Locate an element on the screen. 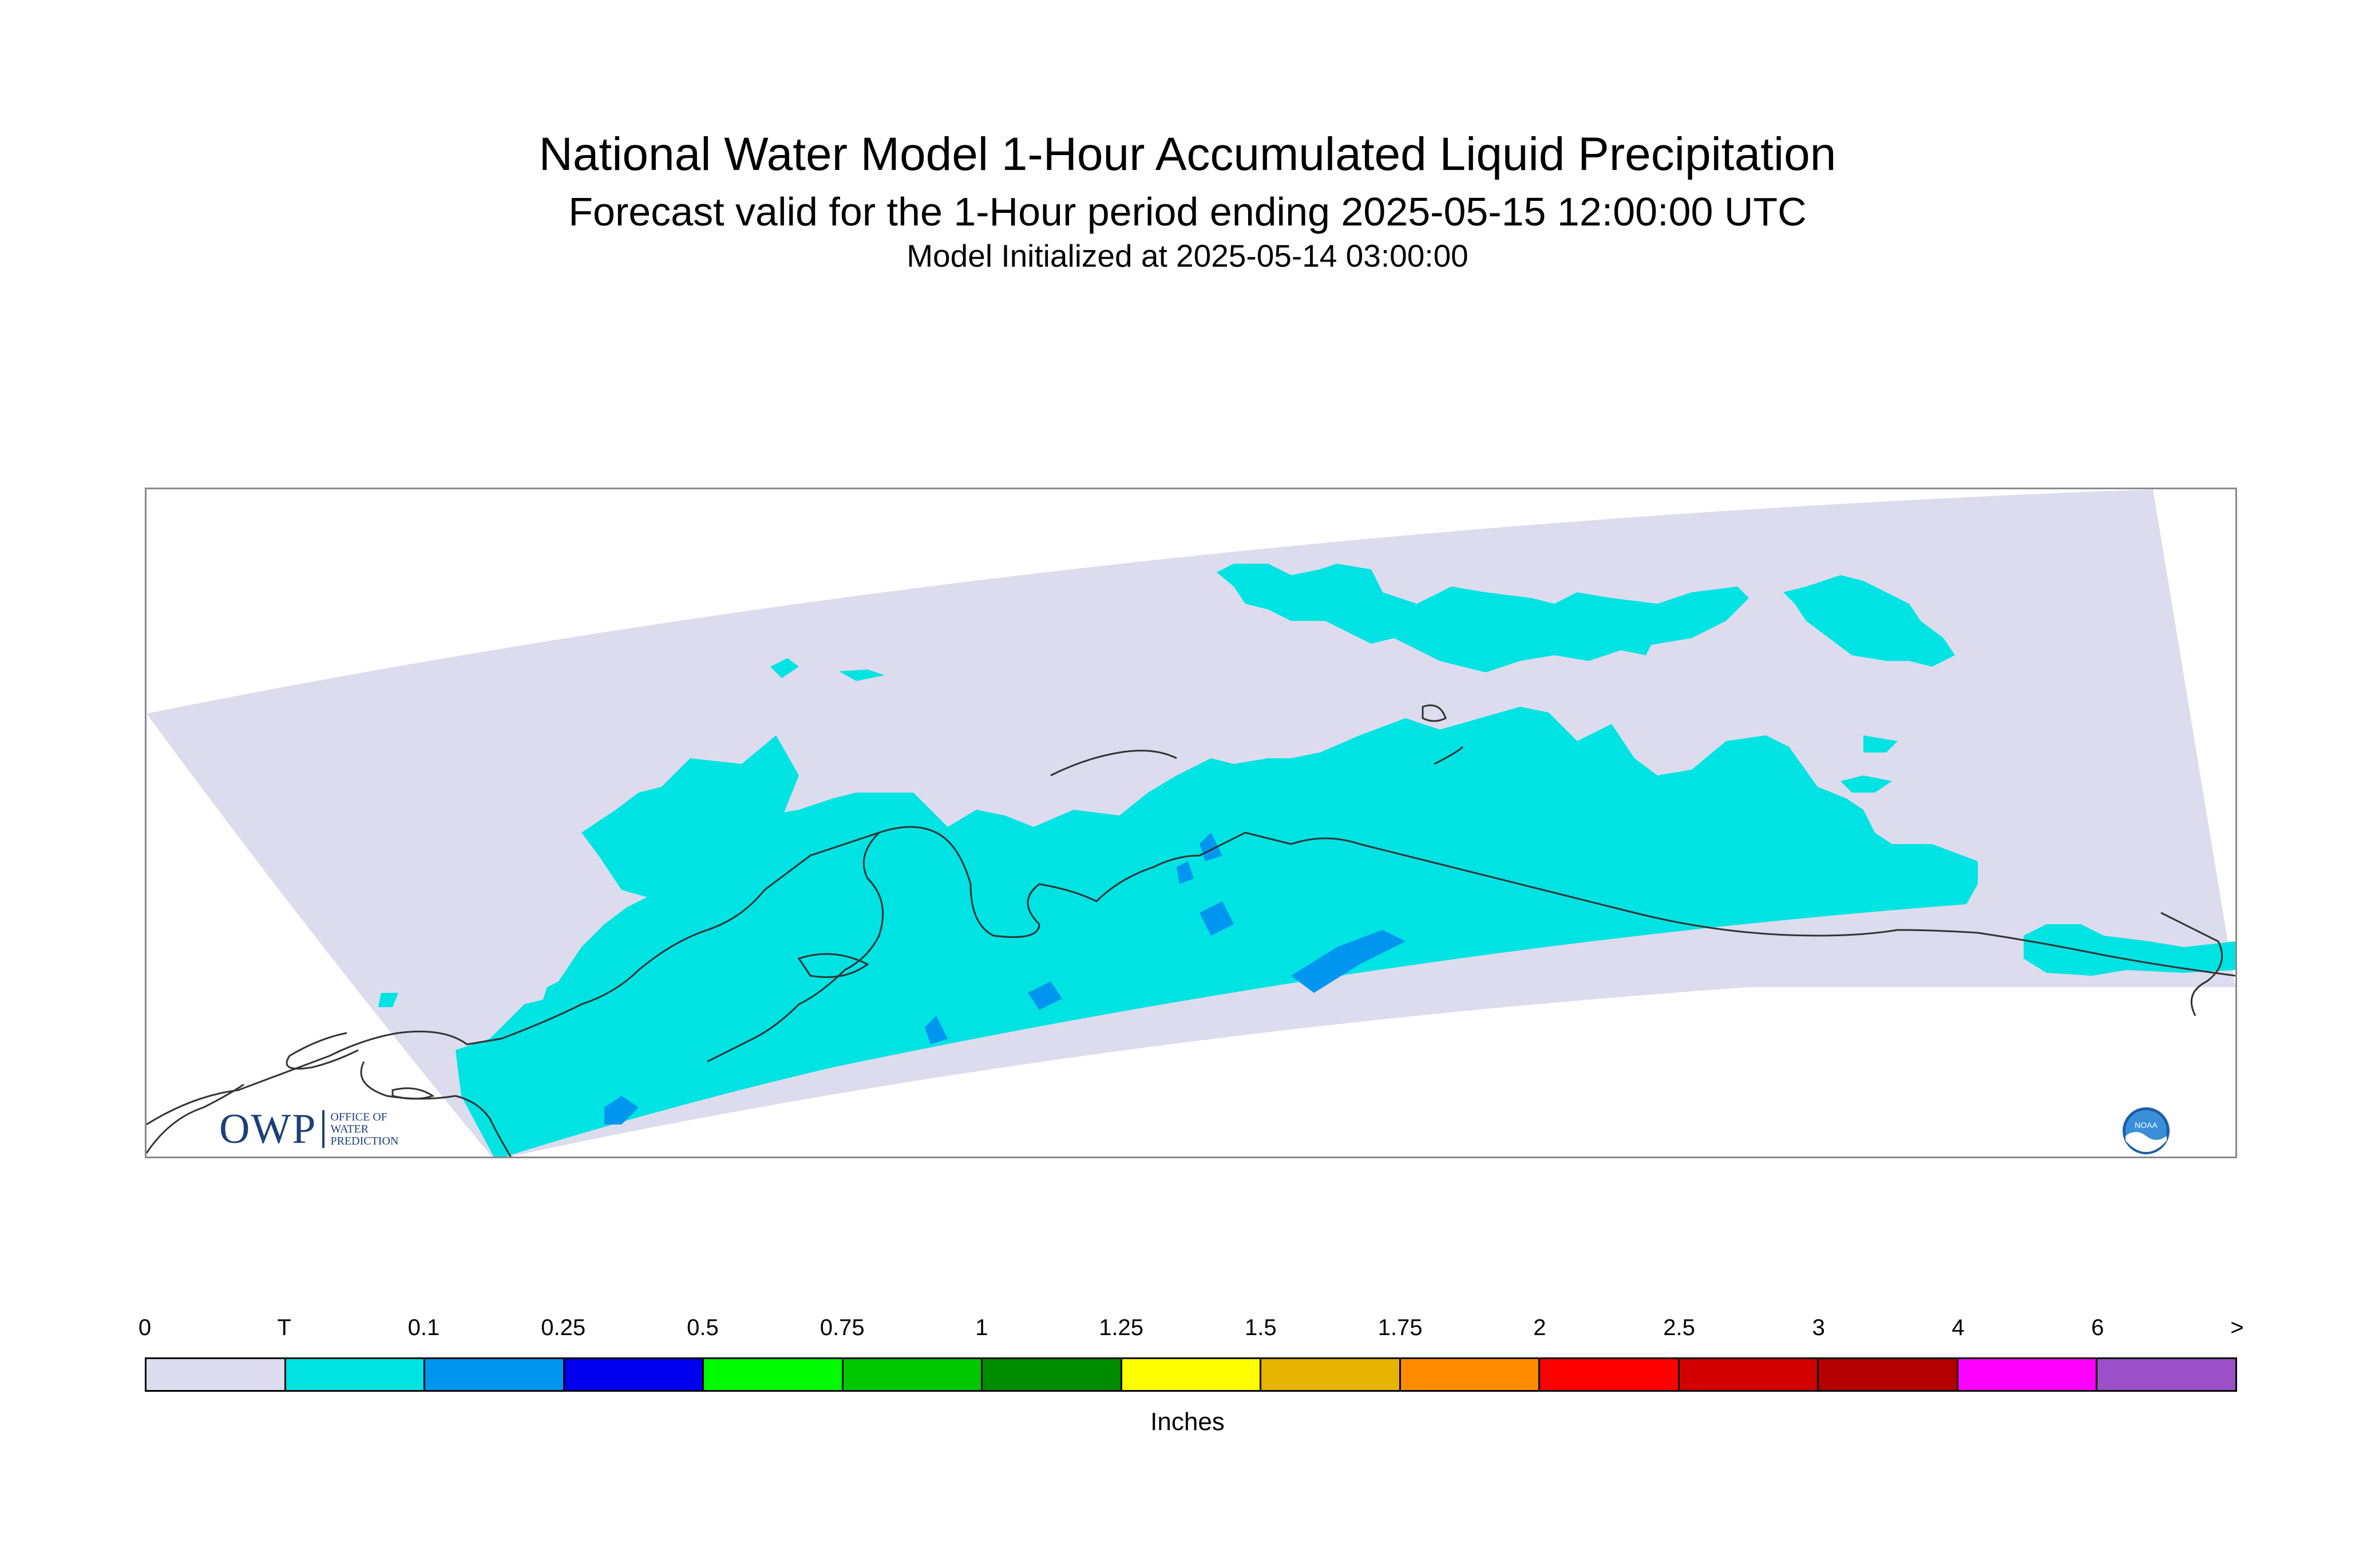 This screenshot has width=2375, height=1568. coastline-sw is located at coordinates (196, 1118).